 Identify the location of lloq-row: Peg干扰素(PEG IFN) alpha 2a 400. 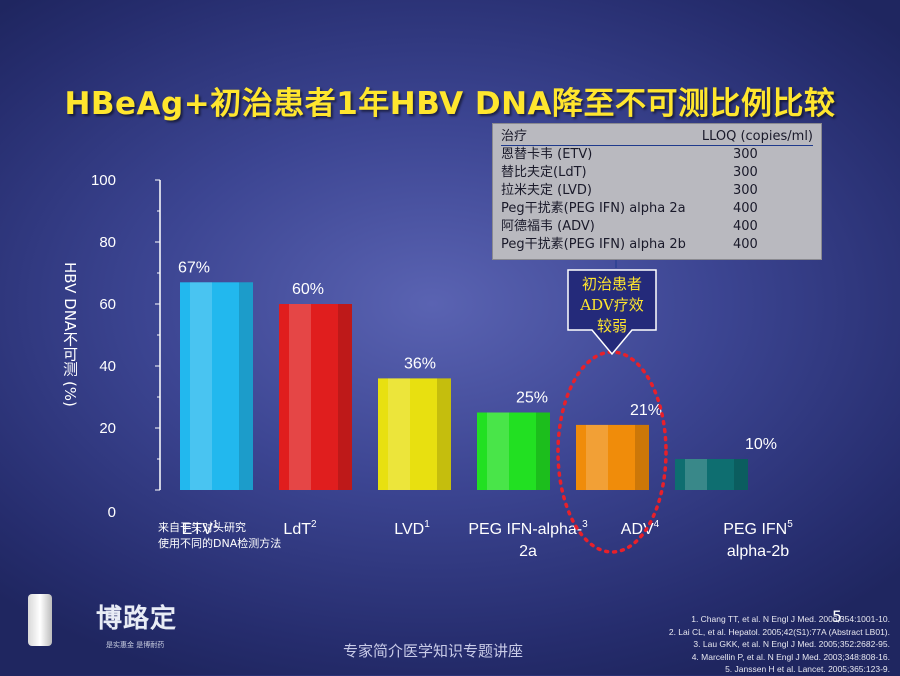
(657, 209).